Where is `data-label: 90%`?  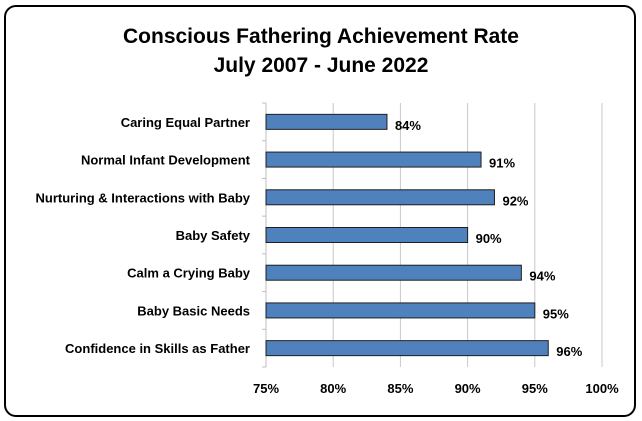 data-label: 90% is located at coordinates (489, 238).